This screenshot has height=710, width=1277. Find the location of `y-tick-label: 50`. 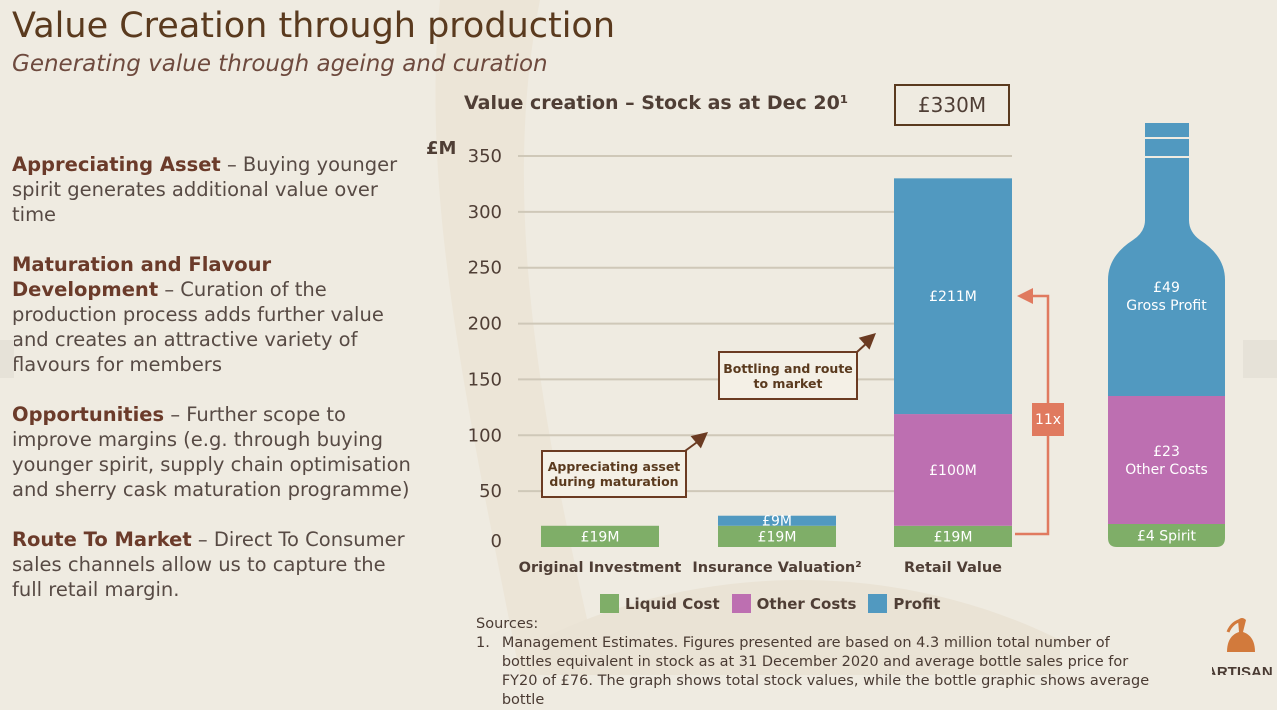

y-tick-label: 50 is located at coordinates (490, 491).